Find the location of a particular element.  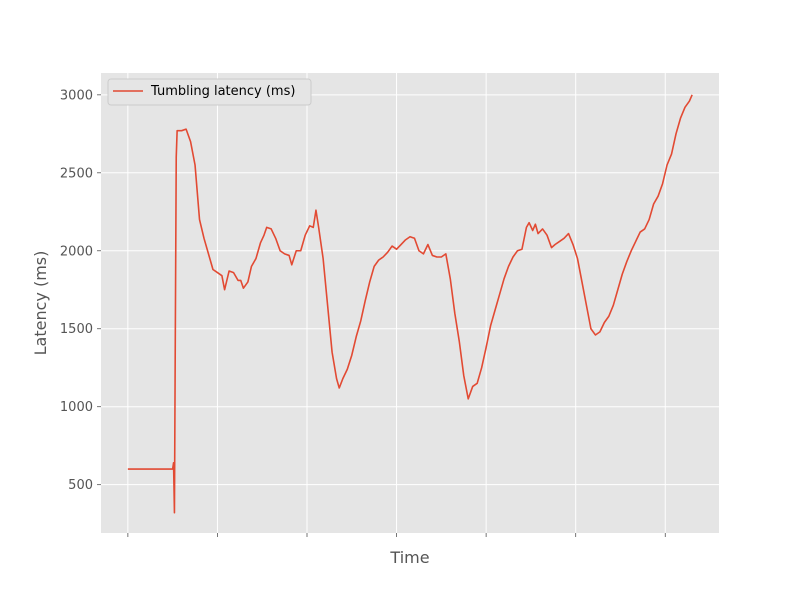

y-tick-label: 1000 is located at coordinates (76, 407).